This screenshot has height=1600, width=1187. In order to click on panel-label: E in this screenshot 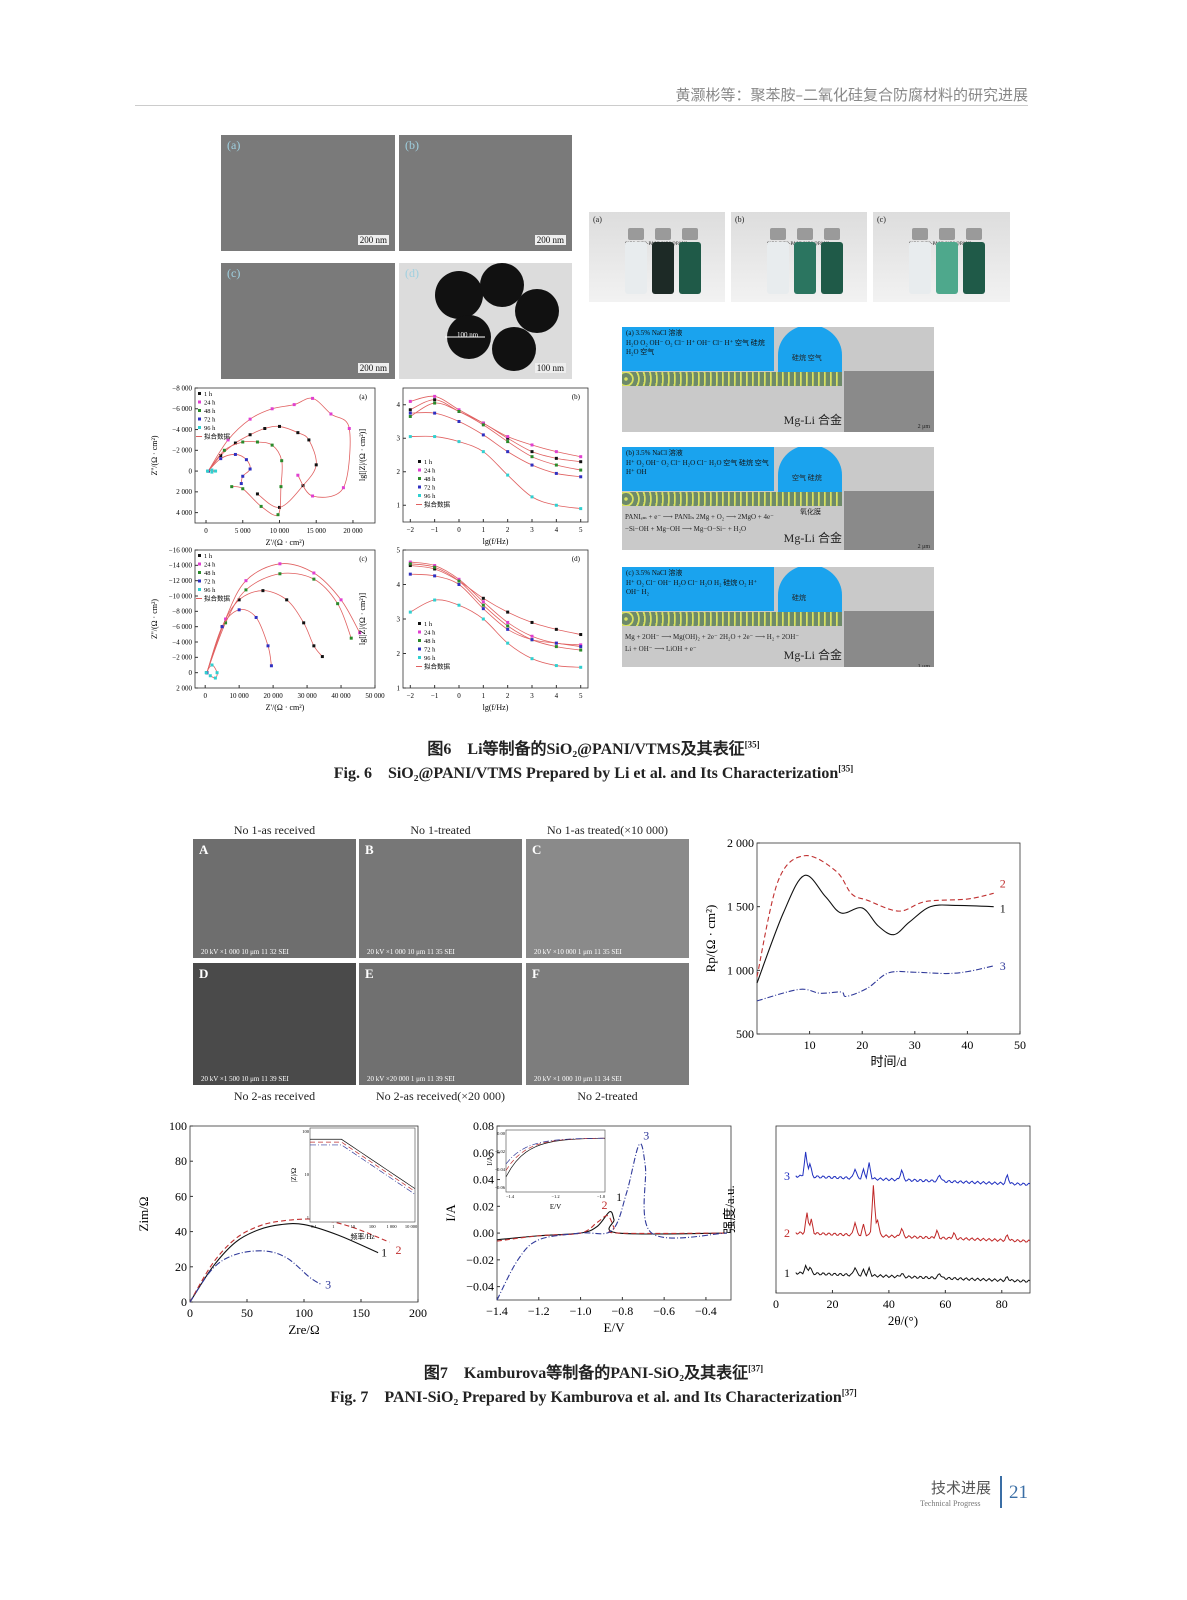, I will do `click(369, 973)`.